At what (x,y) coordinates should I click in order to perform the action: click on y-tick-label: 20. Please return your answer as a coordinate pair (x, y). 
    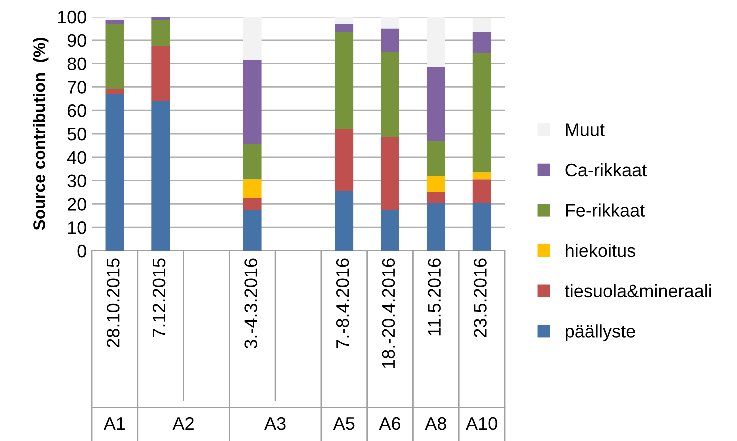
    Looking at the image, I should click on (77, 204).